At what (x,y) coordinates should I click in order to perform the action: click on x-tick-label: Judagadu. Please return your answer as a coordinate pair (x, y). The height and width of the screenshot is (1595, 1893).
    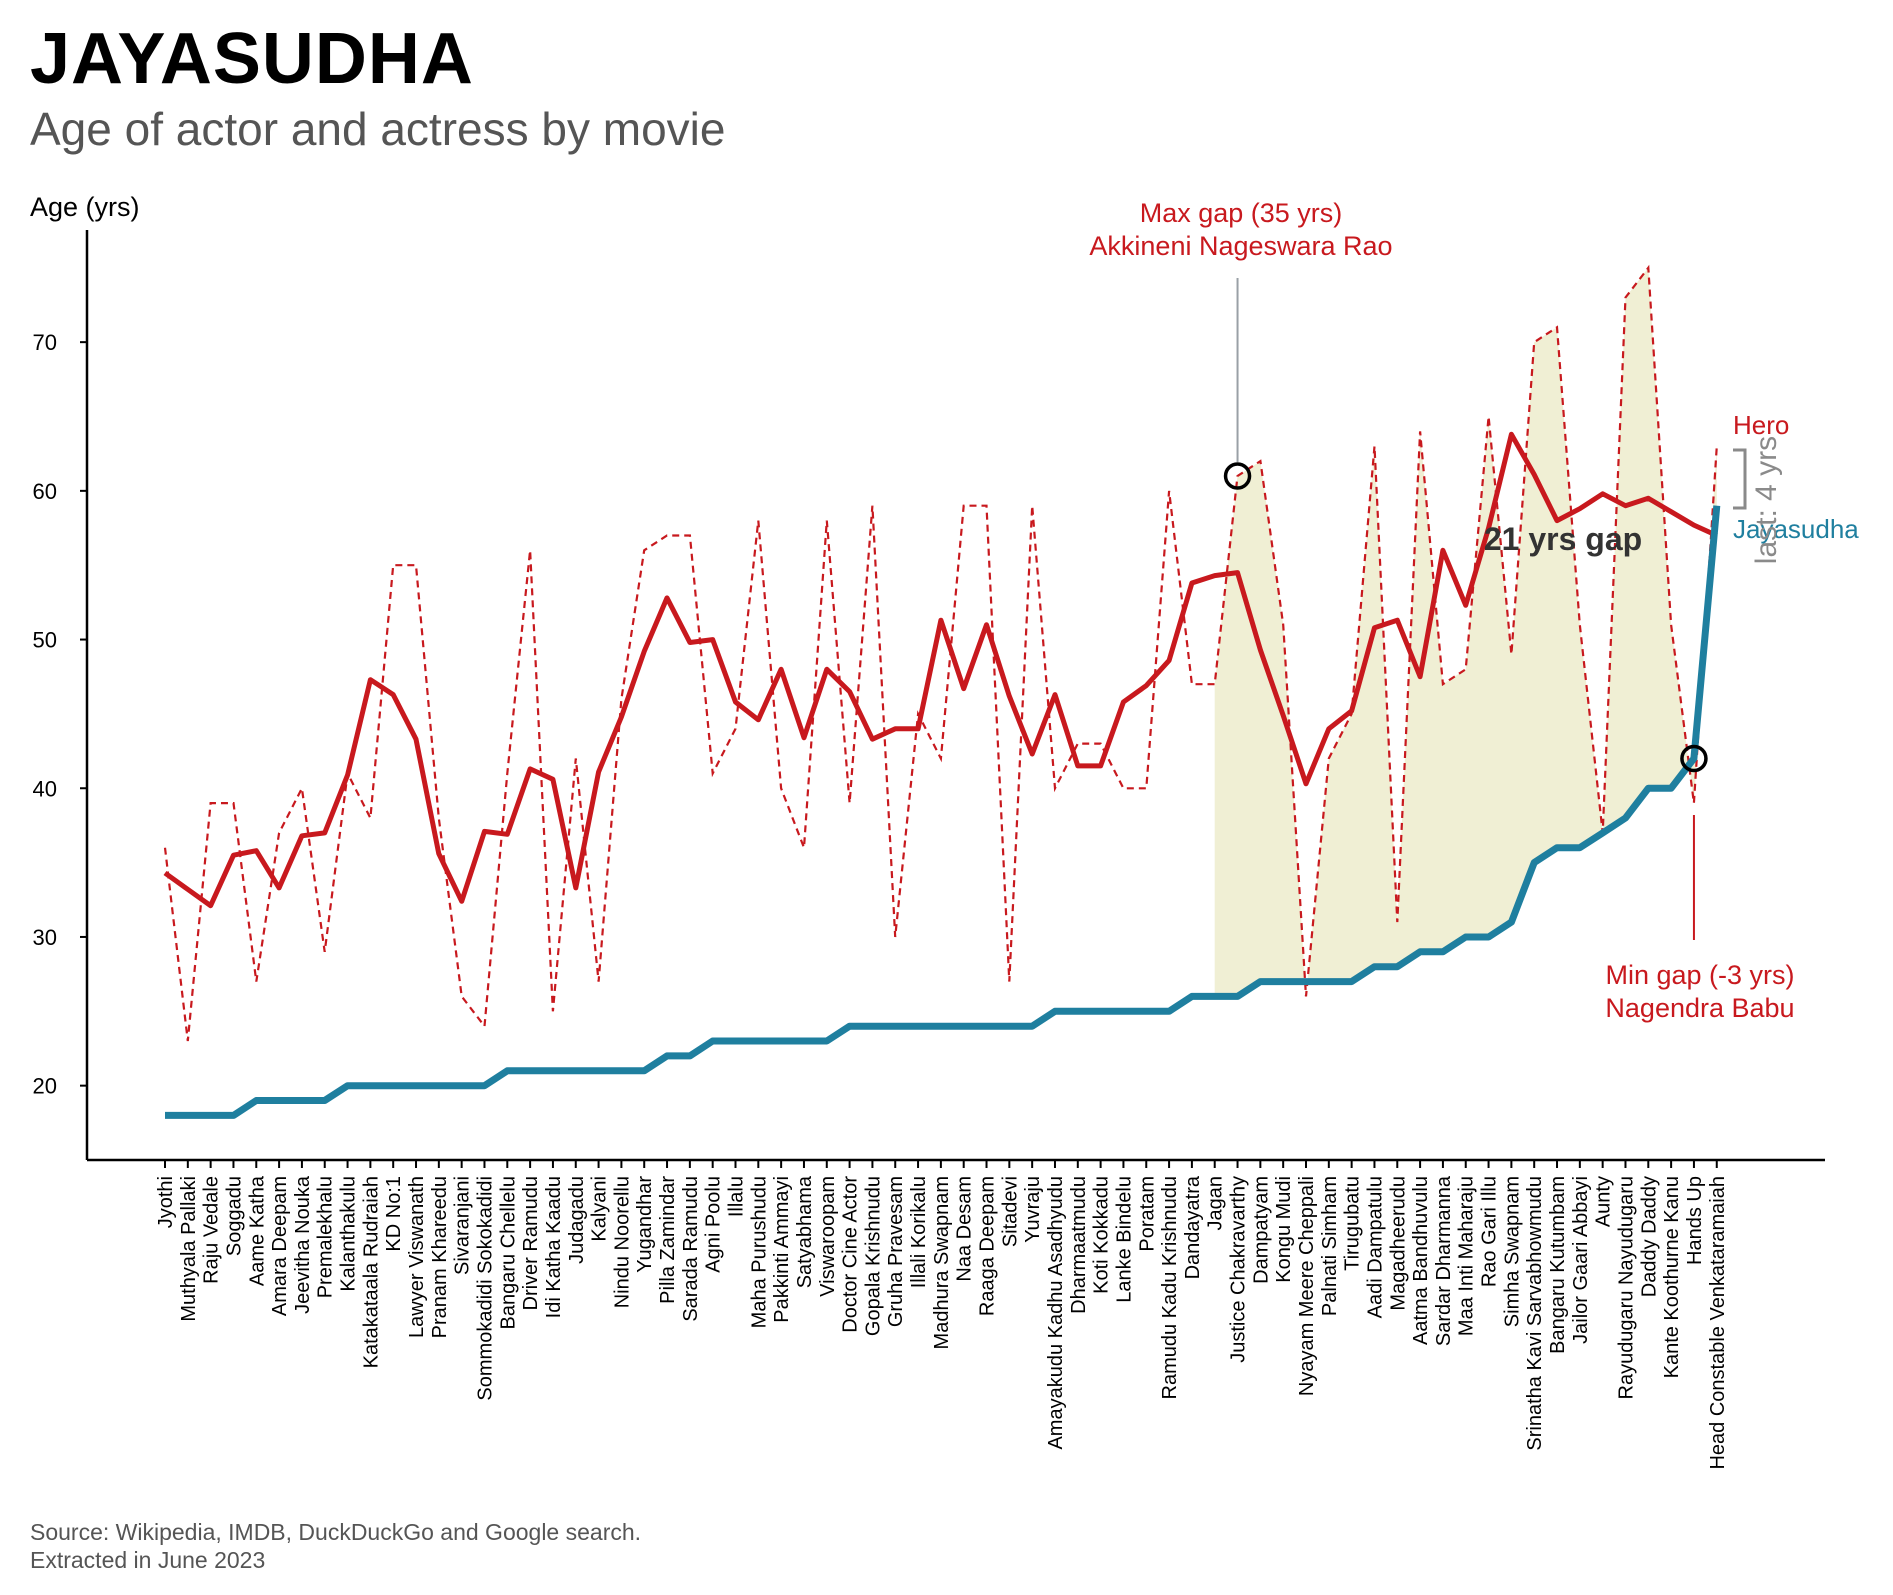
    Looking at the image, I should click on (577, 1220).